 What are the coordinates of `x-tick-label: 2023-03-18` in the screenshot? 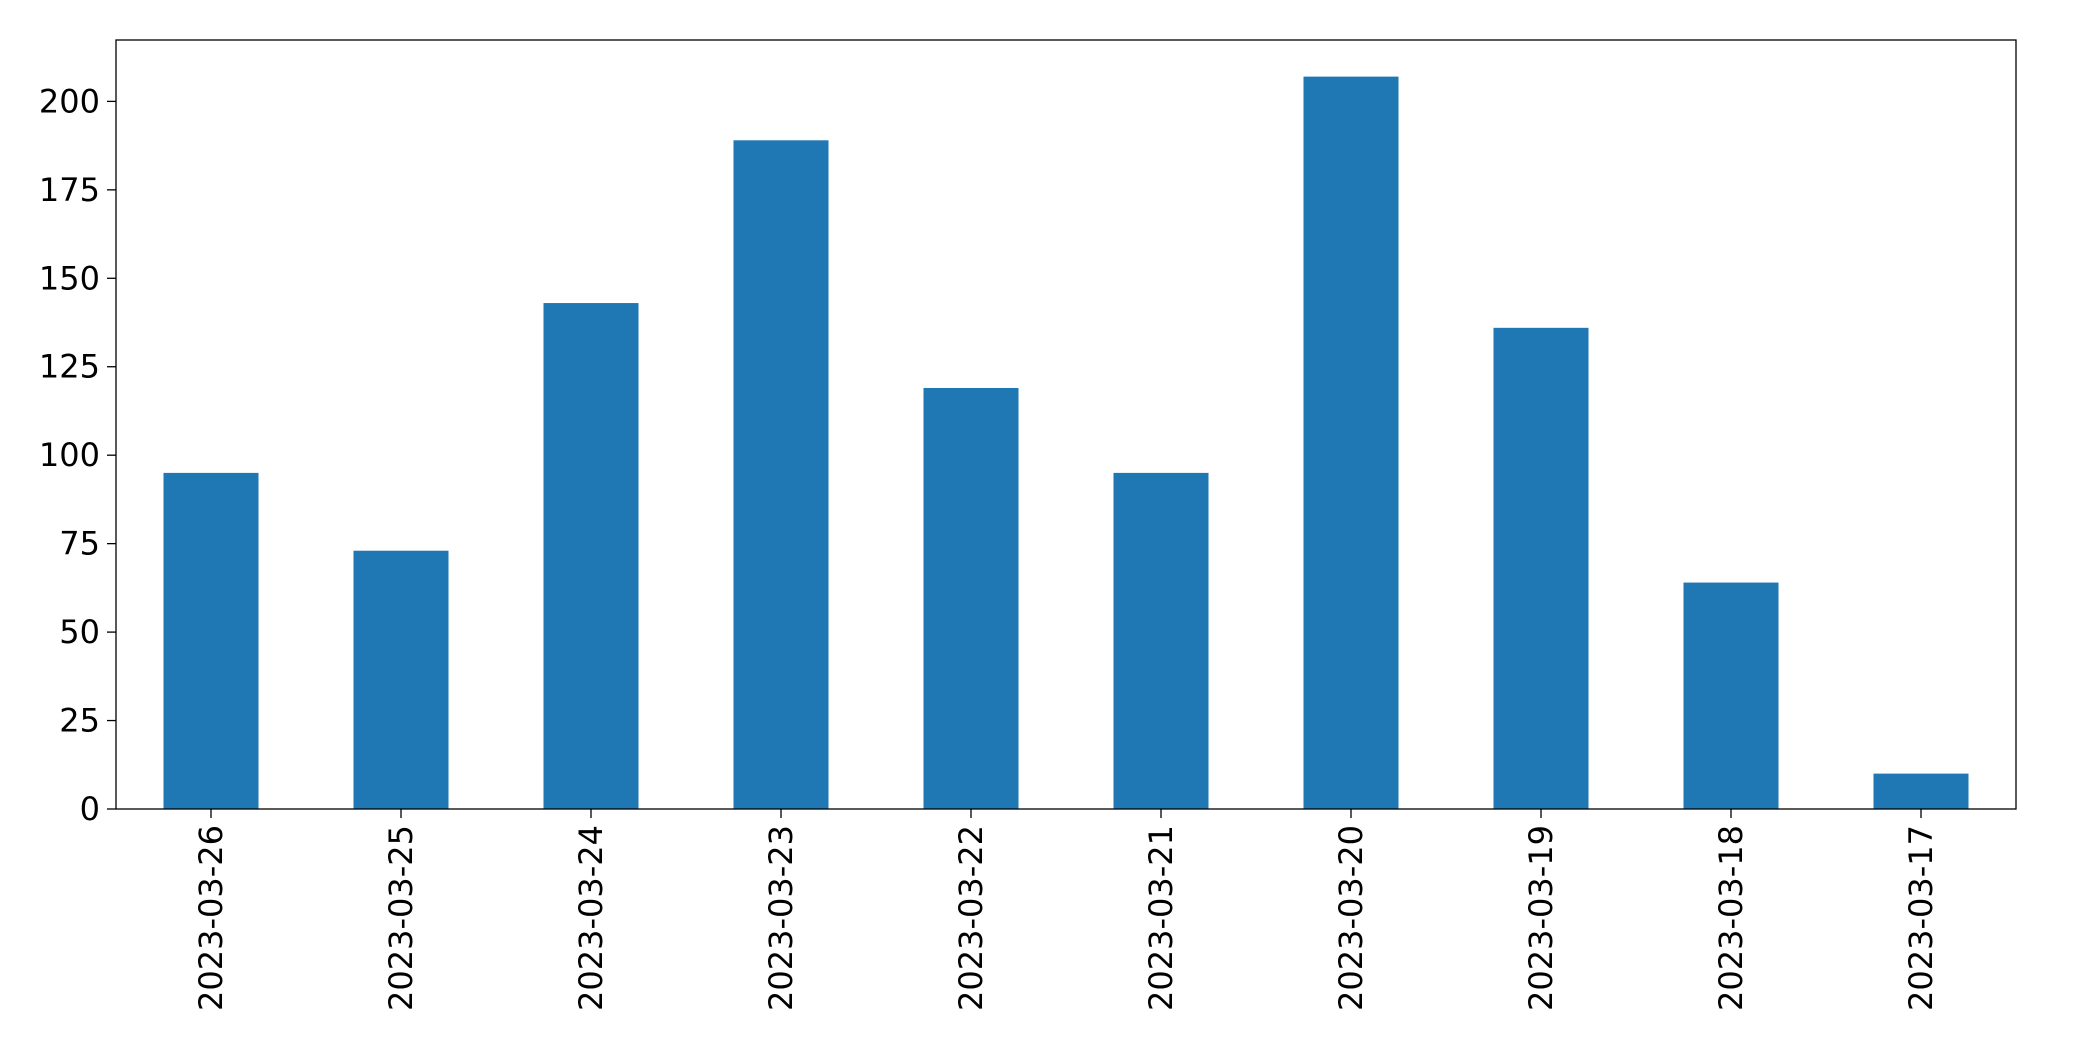 It's located at (1731, 918).